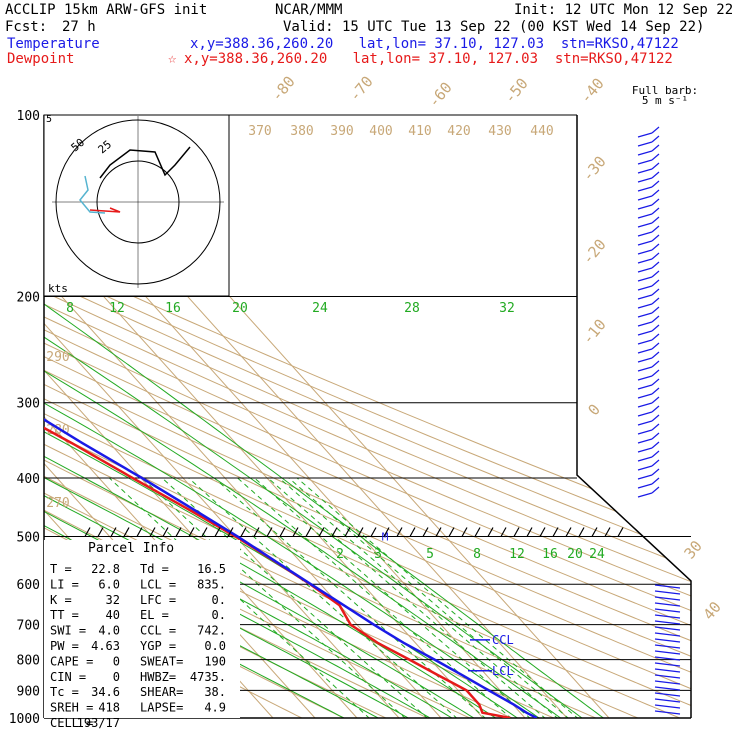 This screenshot has width=740, height=740. I want to click on wind-barb-group, so click(659, 420).